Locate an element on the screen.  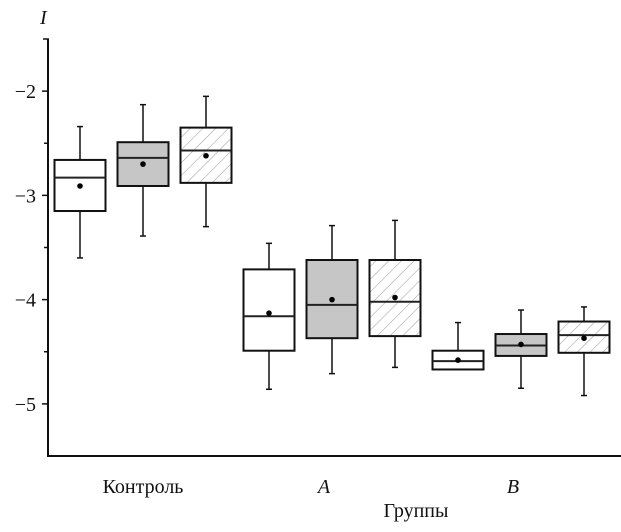
box-Контроль-1 is located at coordinates (143, 170).